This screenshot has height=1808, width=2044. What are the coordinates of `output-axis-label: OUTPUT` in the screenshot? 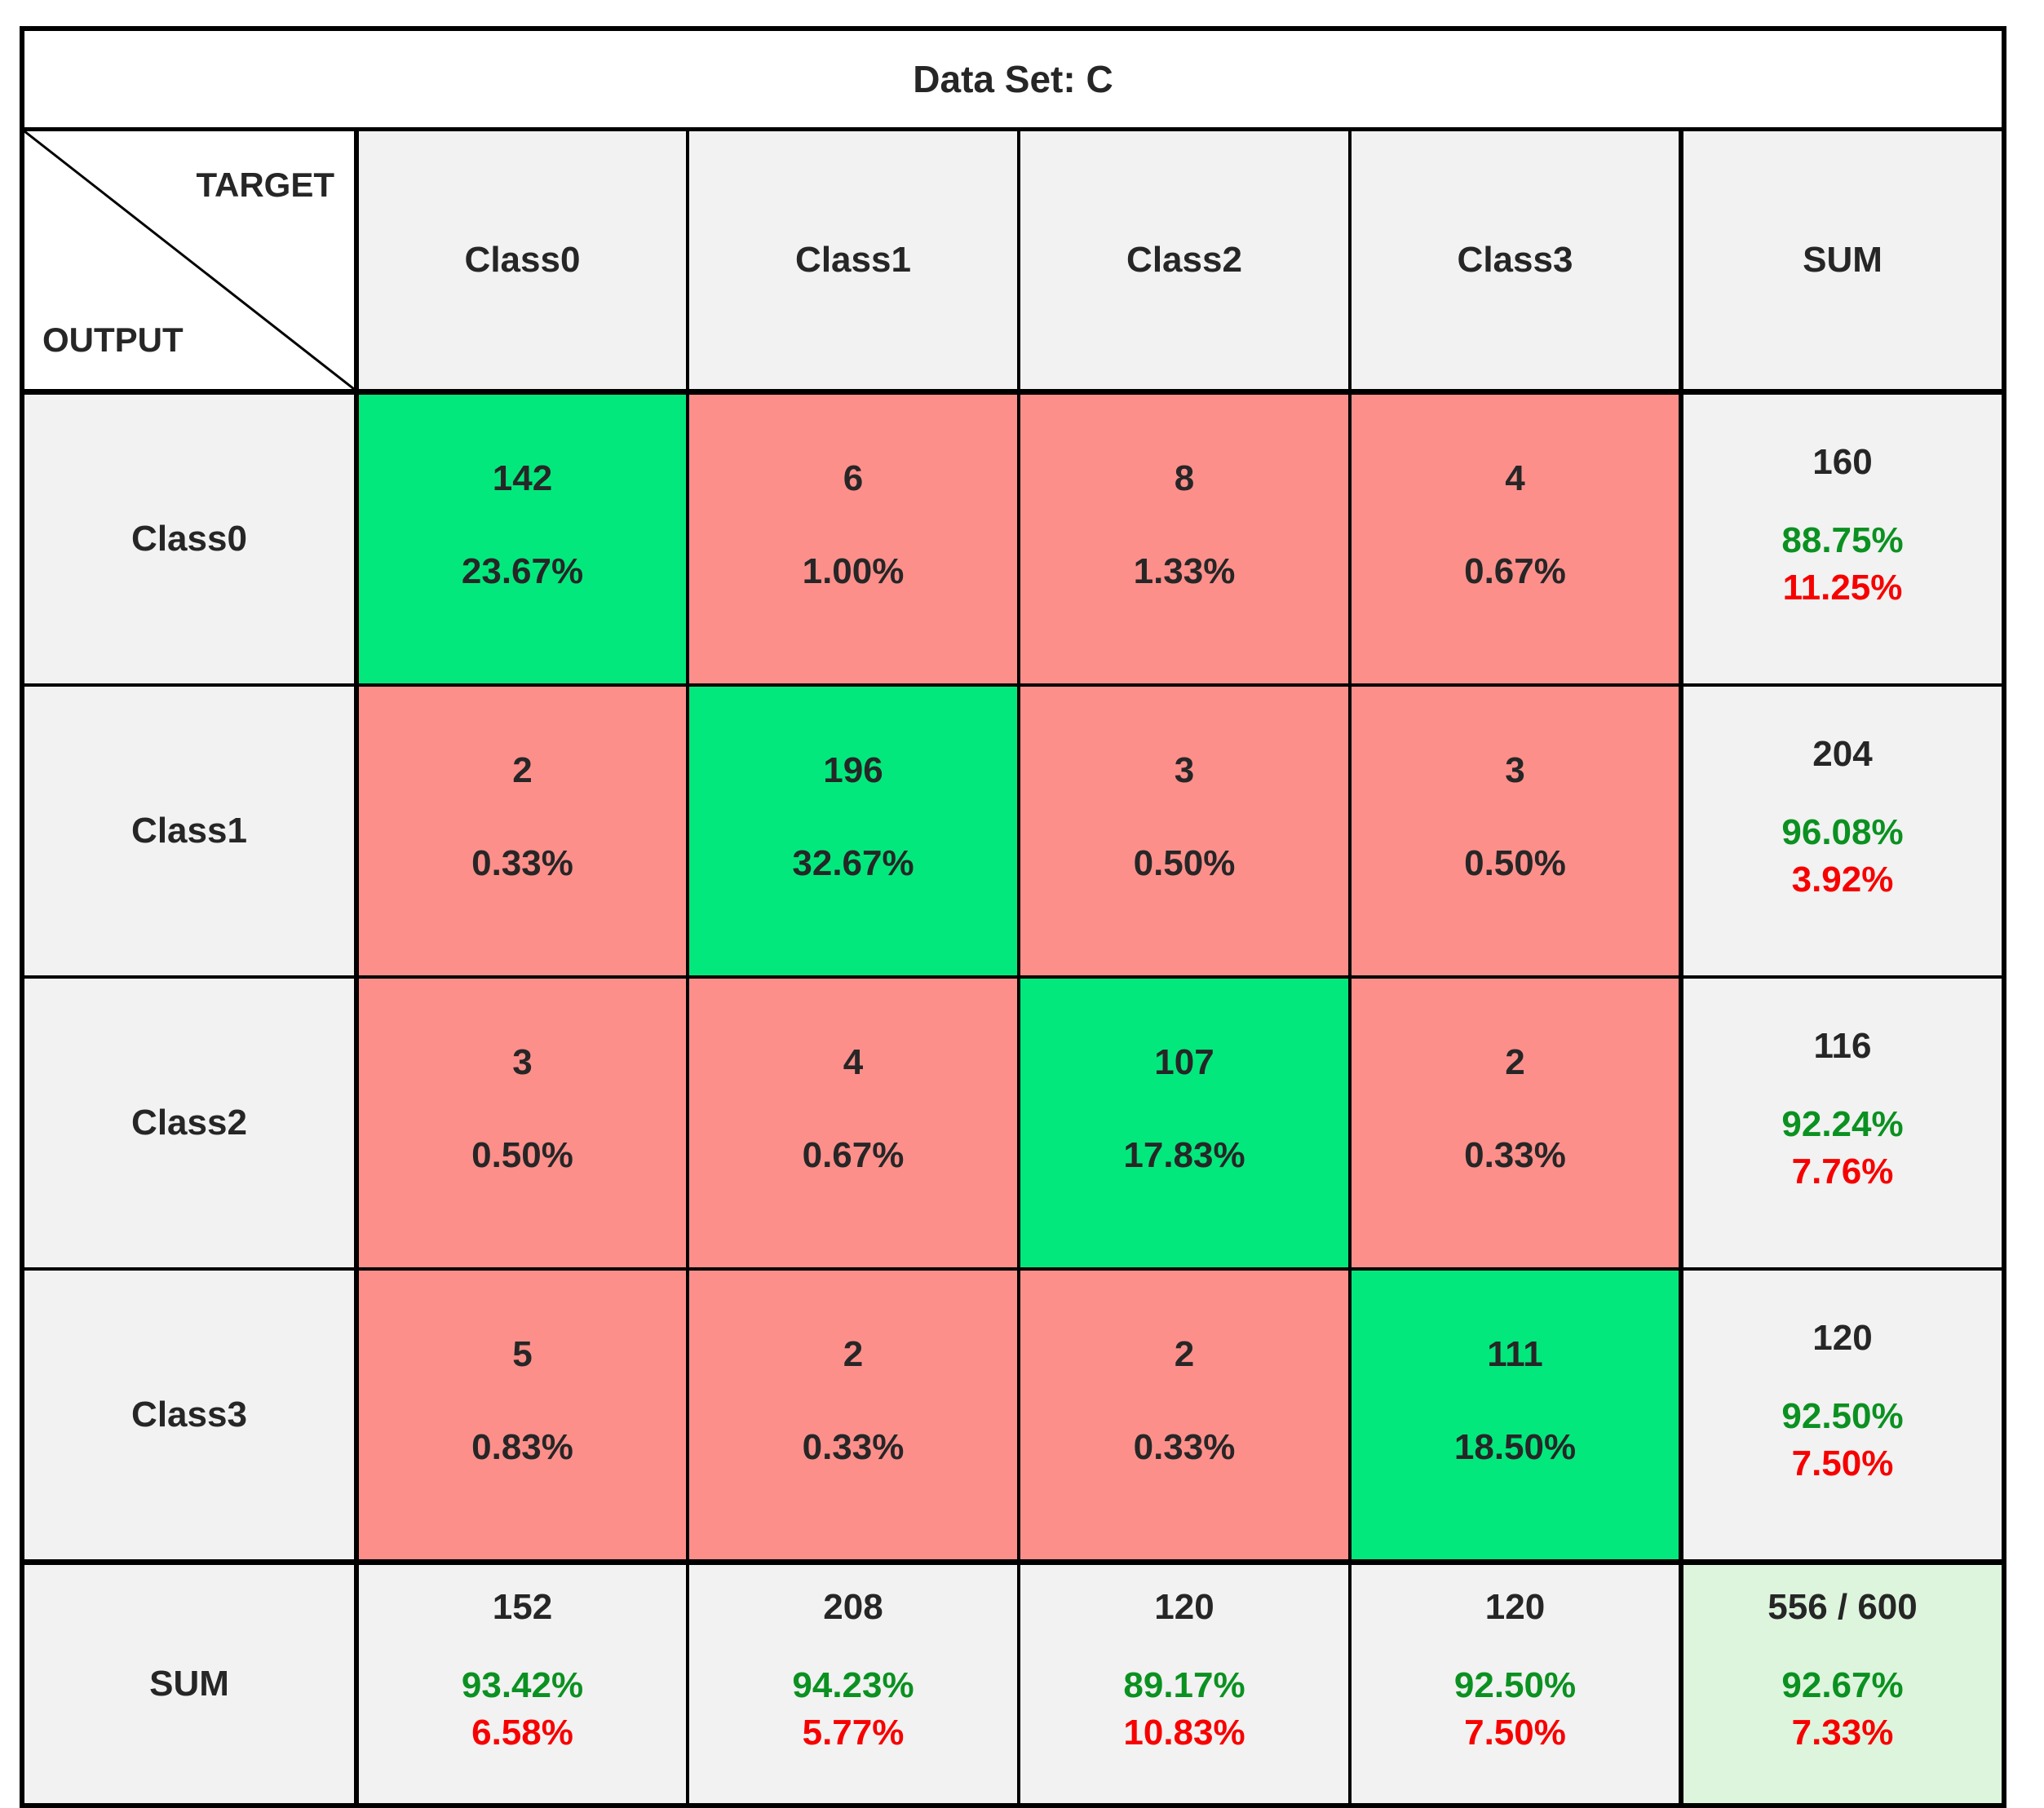 It's located at (113, 339).